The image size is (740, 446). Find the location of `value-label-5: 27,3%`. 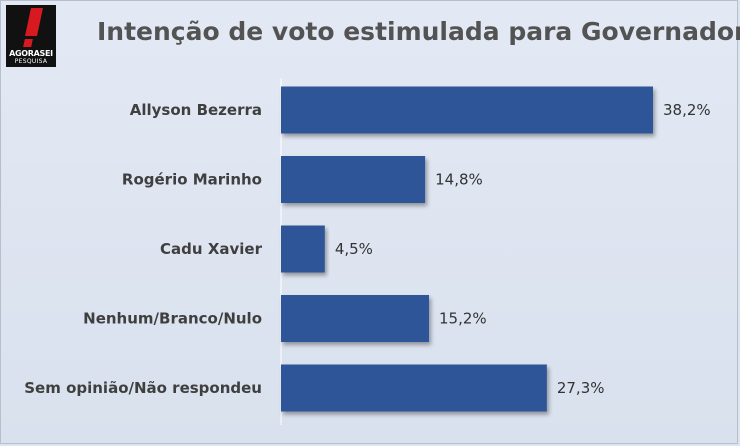

value-label-5: 27,3% is located at coordinates (581, 388).